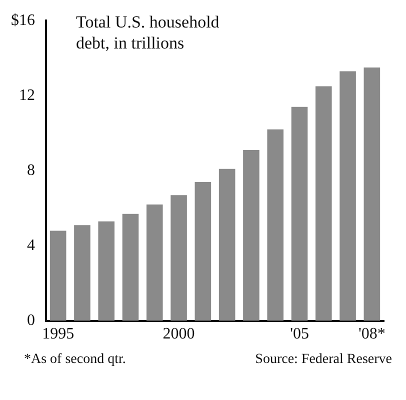  Describe the element at coordinates (31, 245) in the screenshot. I see `y-tick-label: 4` at that location.